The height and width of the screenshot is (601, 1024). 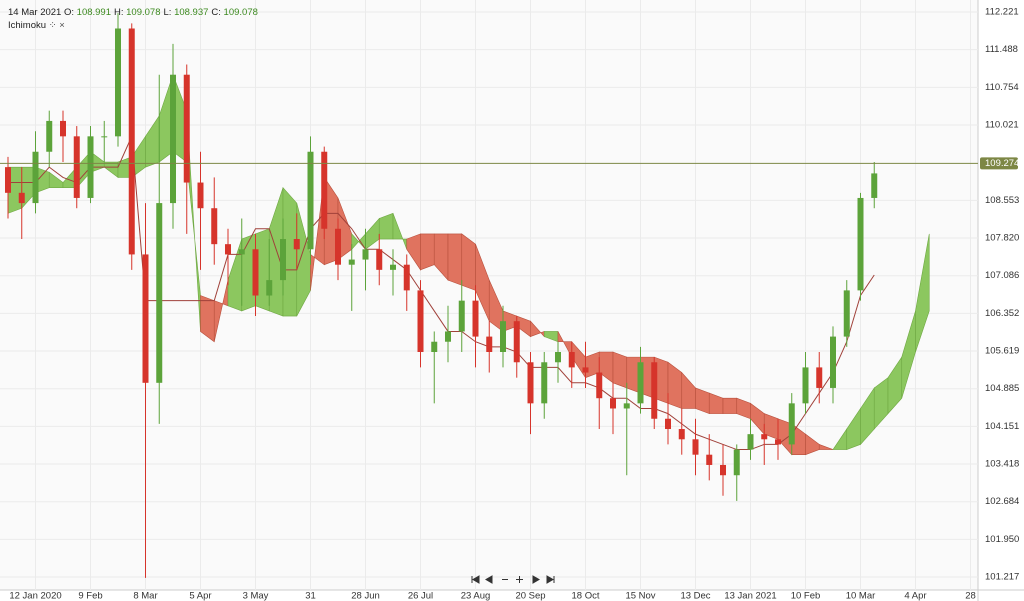 I want to click on nav-zoom-in, so click(x=519, y=579).